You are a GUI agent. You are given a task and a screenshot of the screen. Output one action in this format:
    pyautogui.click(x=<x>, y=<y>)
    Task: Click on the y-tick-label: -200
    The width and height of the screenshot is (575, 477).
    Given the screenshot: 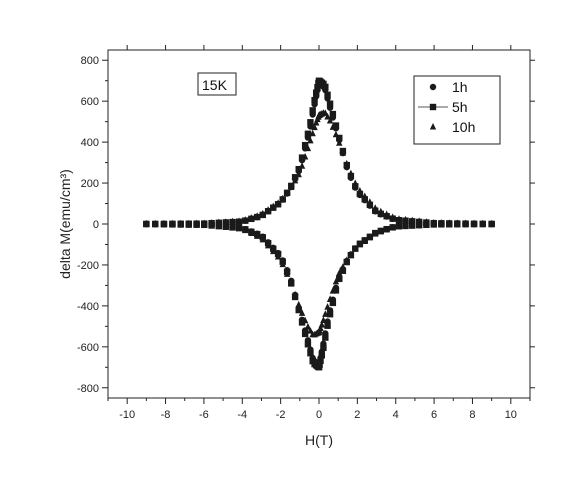 What is the action you would take?
    pyautogui.click(x=88, y=266)
    